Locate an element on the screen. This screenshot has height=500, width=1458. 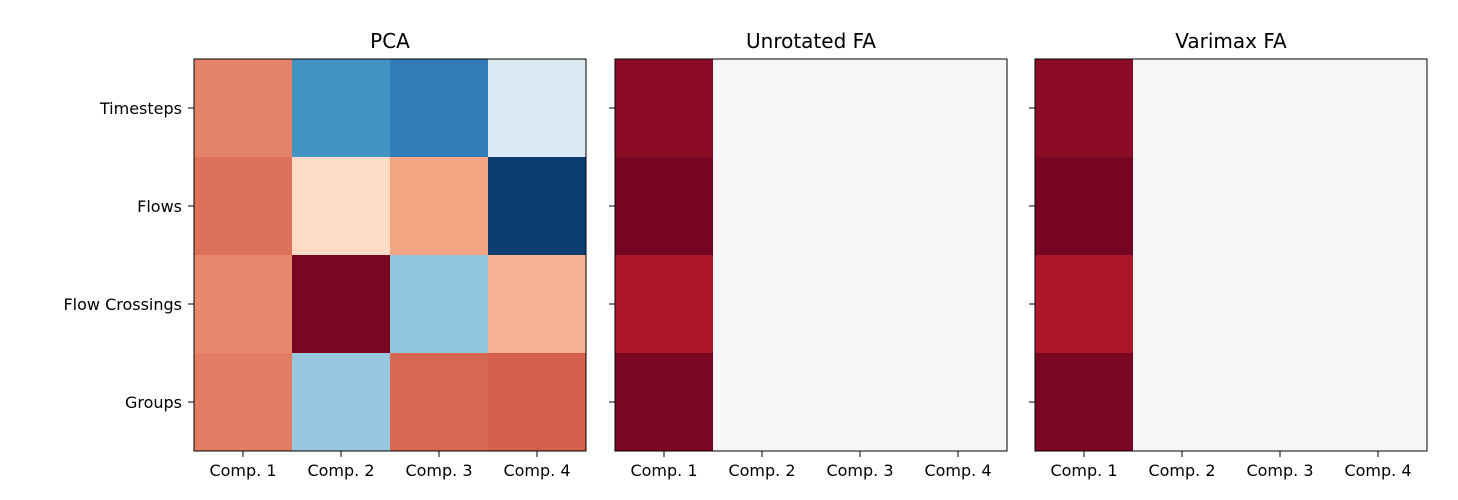
y-tick-label-timesteps: Timesteps is located at coordinates (140, 108).